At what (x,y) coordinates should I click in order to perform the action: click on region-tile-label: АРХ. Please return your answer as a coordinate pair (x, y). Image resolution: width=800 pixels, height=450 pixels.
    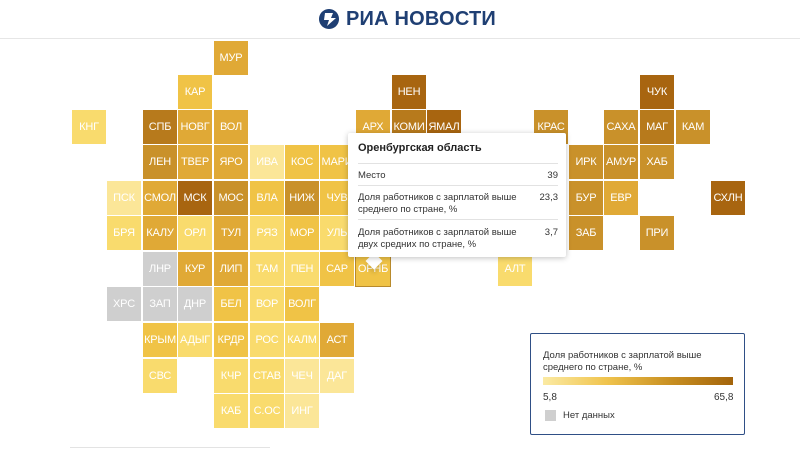
    Looking at the image, I should click on (373, 126).